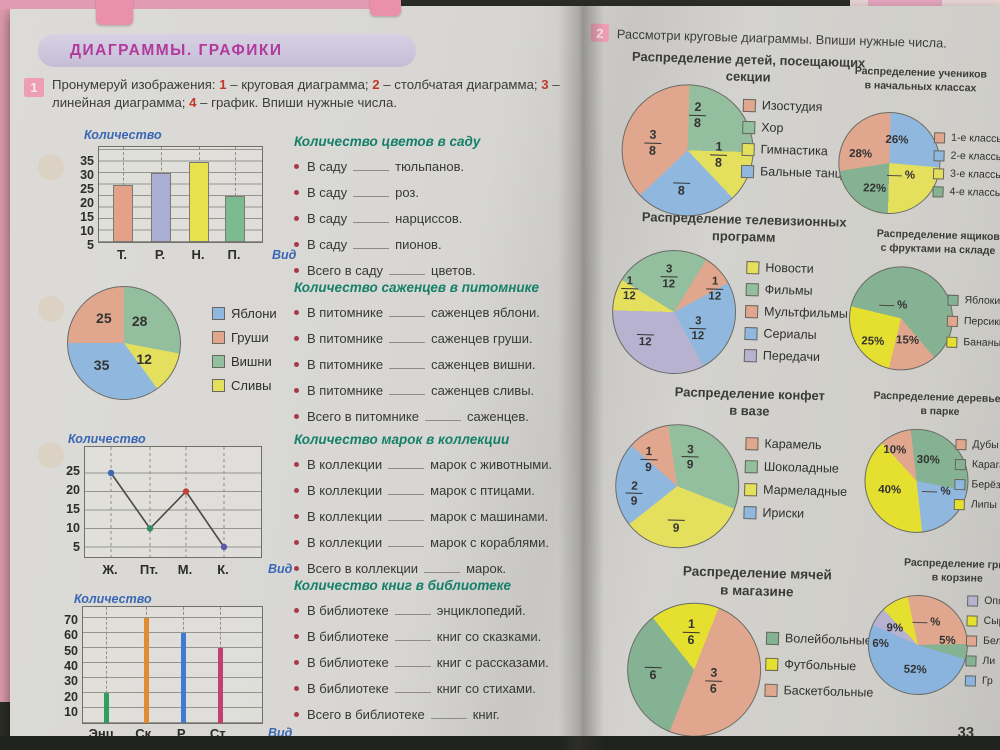 The height and width of the screenshot is (750, 1000). What do you see at coordinates (630, 289) in the screenshot?
I see `fraction-news: 1 12` at bounding box center [630, 289].